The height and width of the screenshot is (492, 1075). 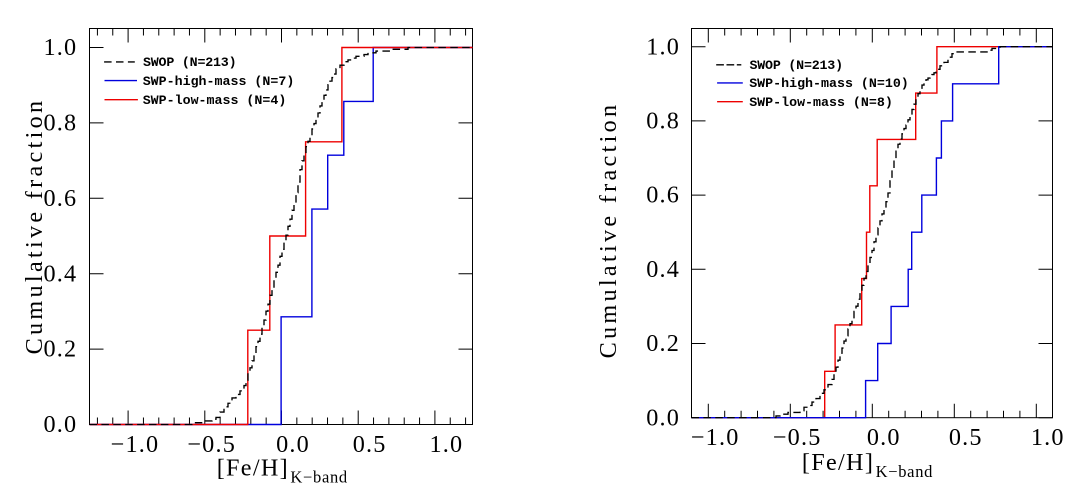 What do you see at coordinates (829, 83) in the screenshot?
I see `svg-text: SWP-high-mass (N=10)` at bounding box center [829, 83].